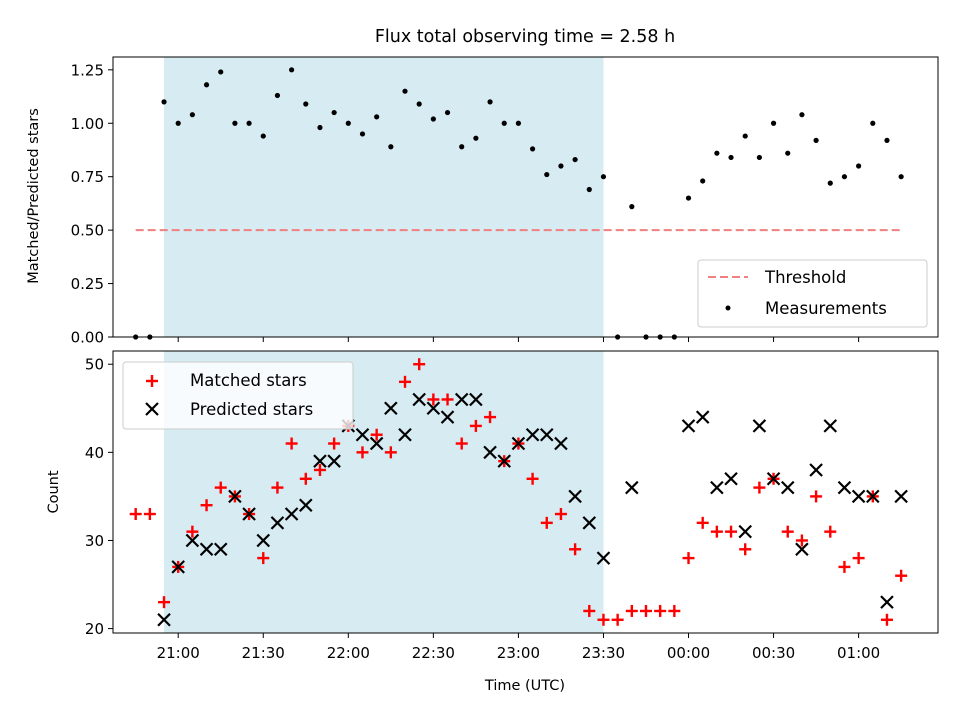 This screenshot has width=960, height=720. I want to click on legend-matched-label: Matched stars, so click(248, 380).